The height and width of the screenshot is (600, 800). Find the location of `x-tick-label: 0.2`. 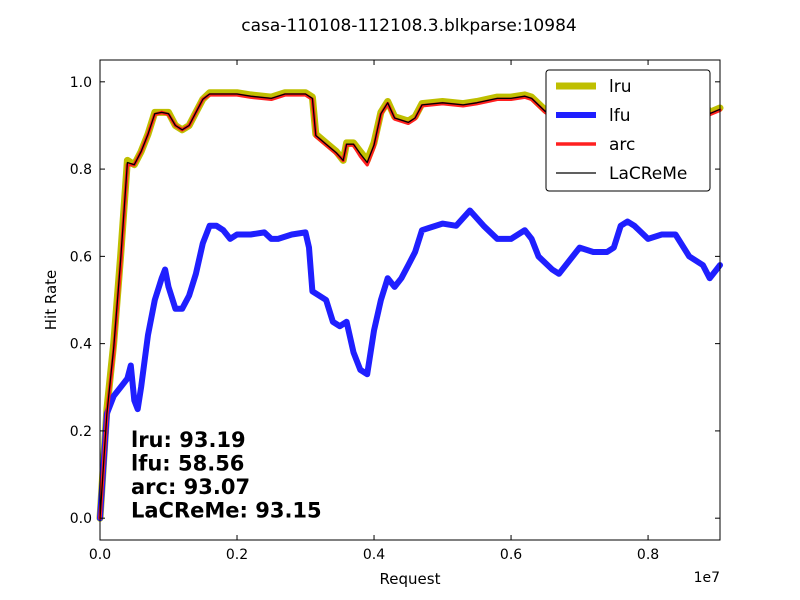

x-tick-label: 0.2 is located at coordinates (237, 555).